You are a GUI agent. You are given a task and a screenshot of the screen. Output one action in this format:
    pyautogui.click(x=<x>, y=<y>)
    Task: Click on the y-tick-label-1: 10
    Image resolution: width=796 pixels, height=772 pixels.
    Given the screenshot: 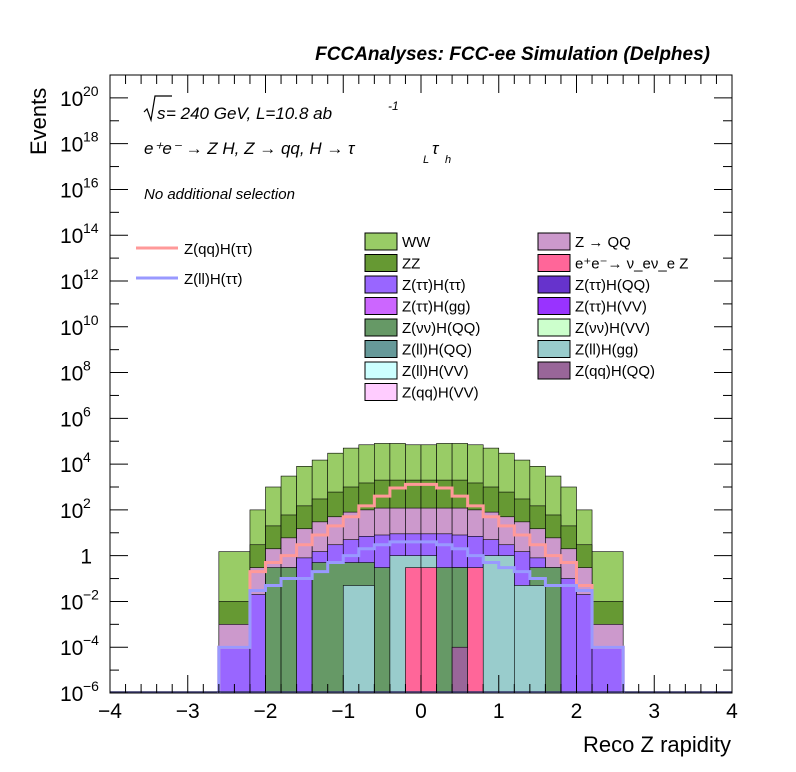 What is the action you would take?
    pyautogui.click(x=71, y=648)
    